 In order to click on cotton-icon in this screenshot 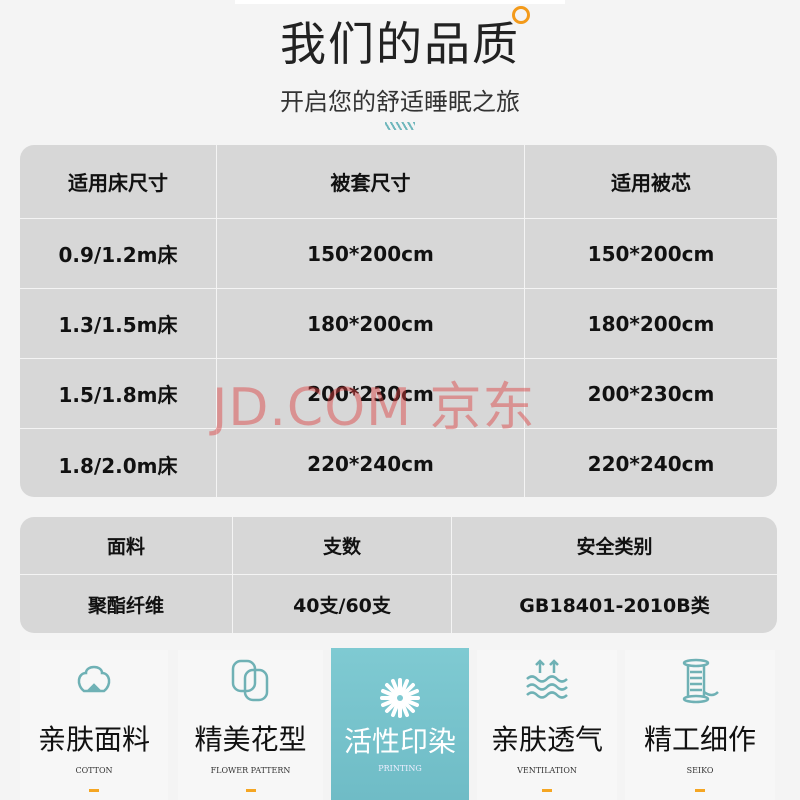, I will do `click(94, 681)`.